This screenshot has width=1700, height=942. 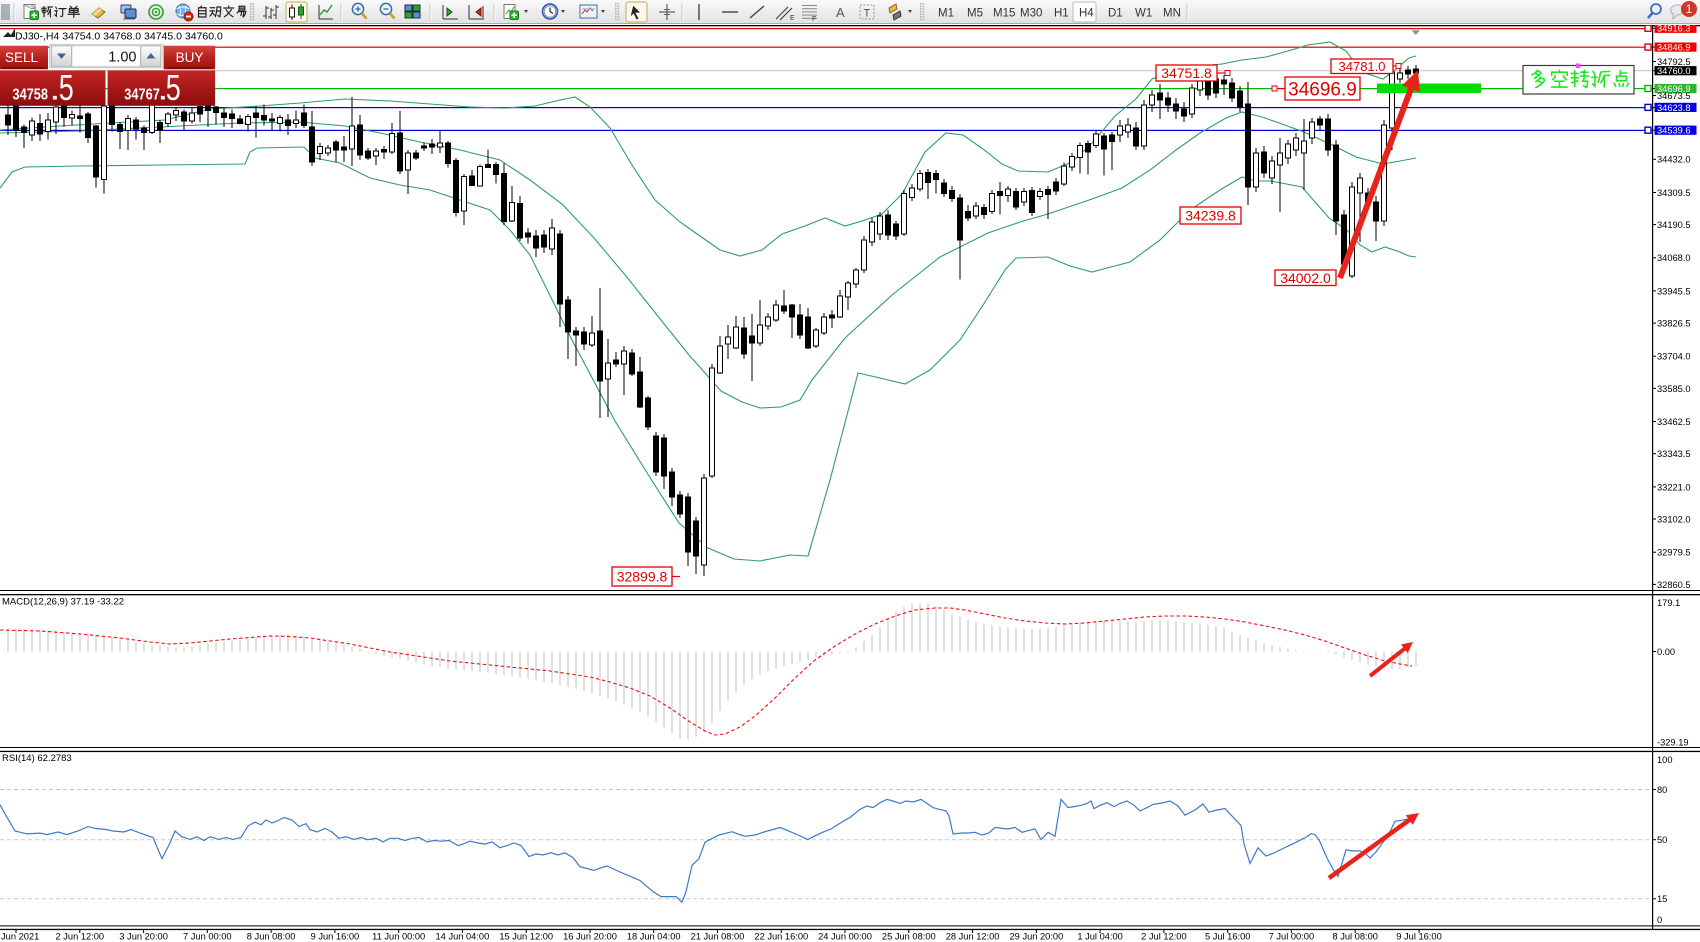 I want to click on svg-text: 34002.0, so click(x=1305, y=278).